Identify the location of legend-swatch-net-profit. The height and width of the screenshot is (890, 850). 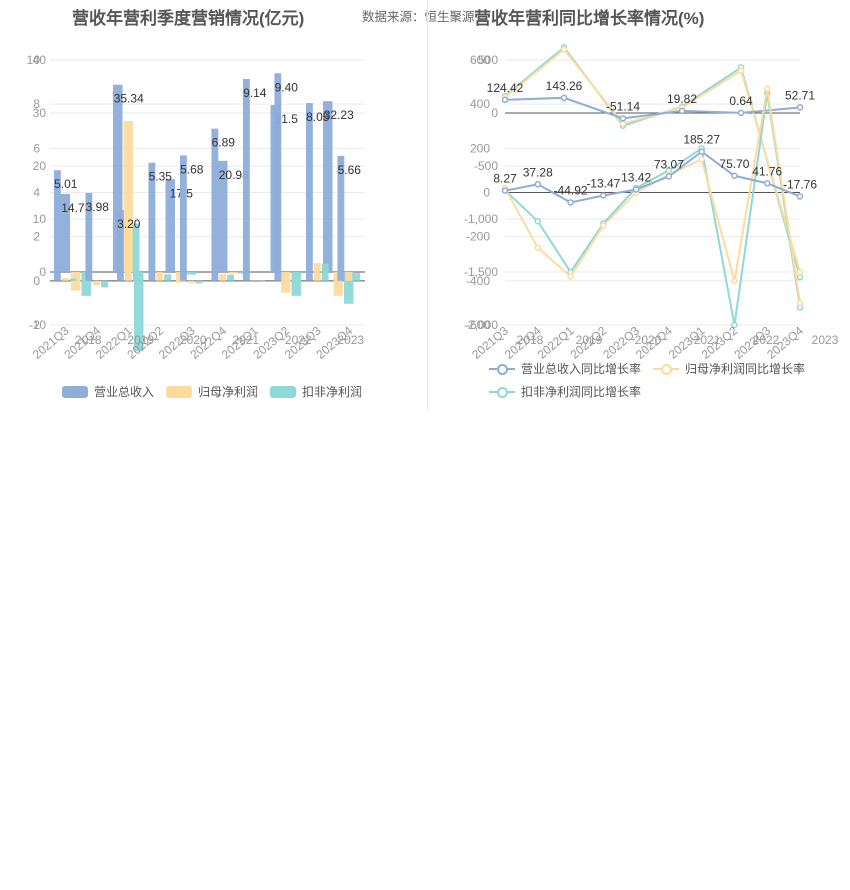
(179, 391).